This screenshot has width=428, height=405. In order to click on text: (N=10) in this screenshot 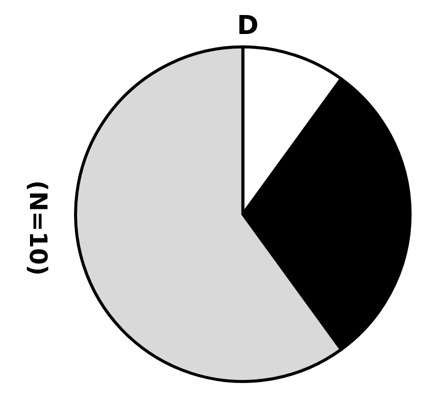, I will do `click(38, 228)`.